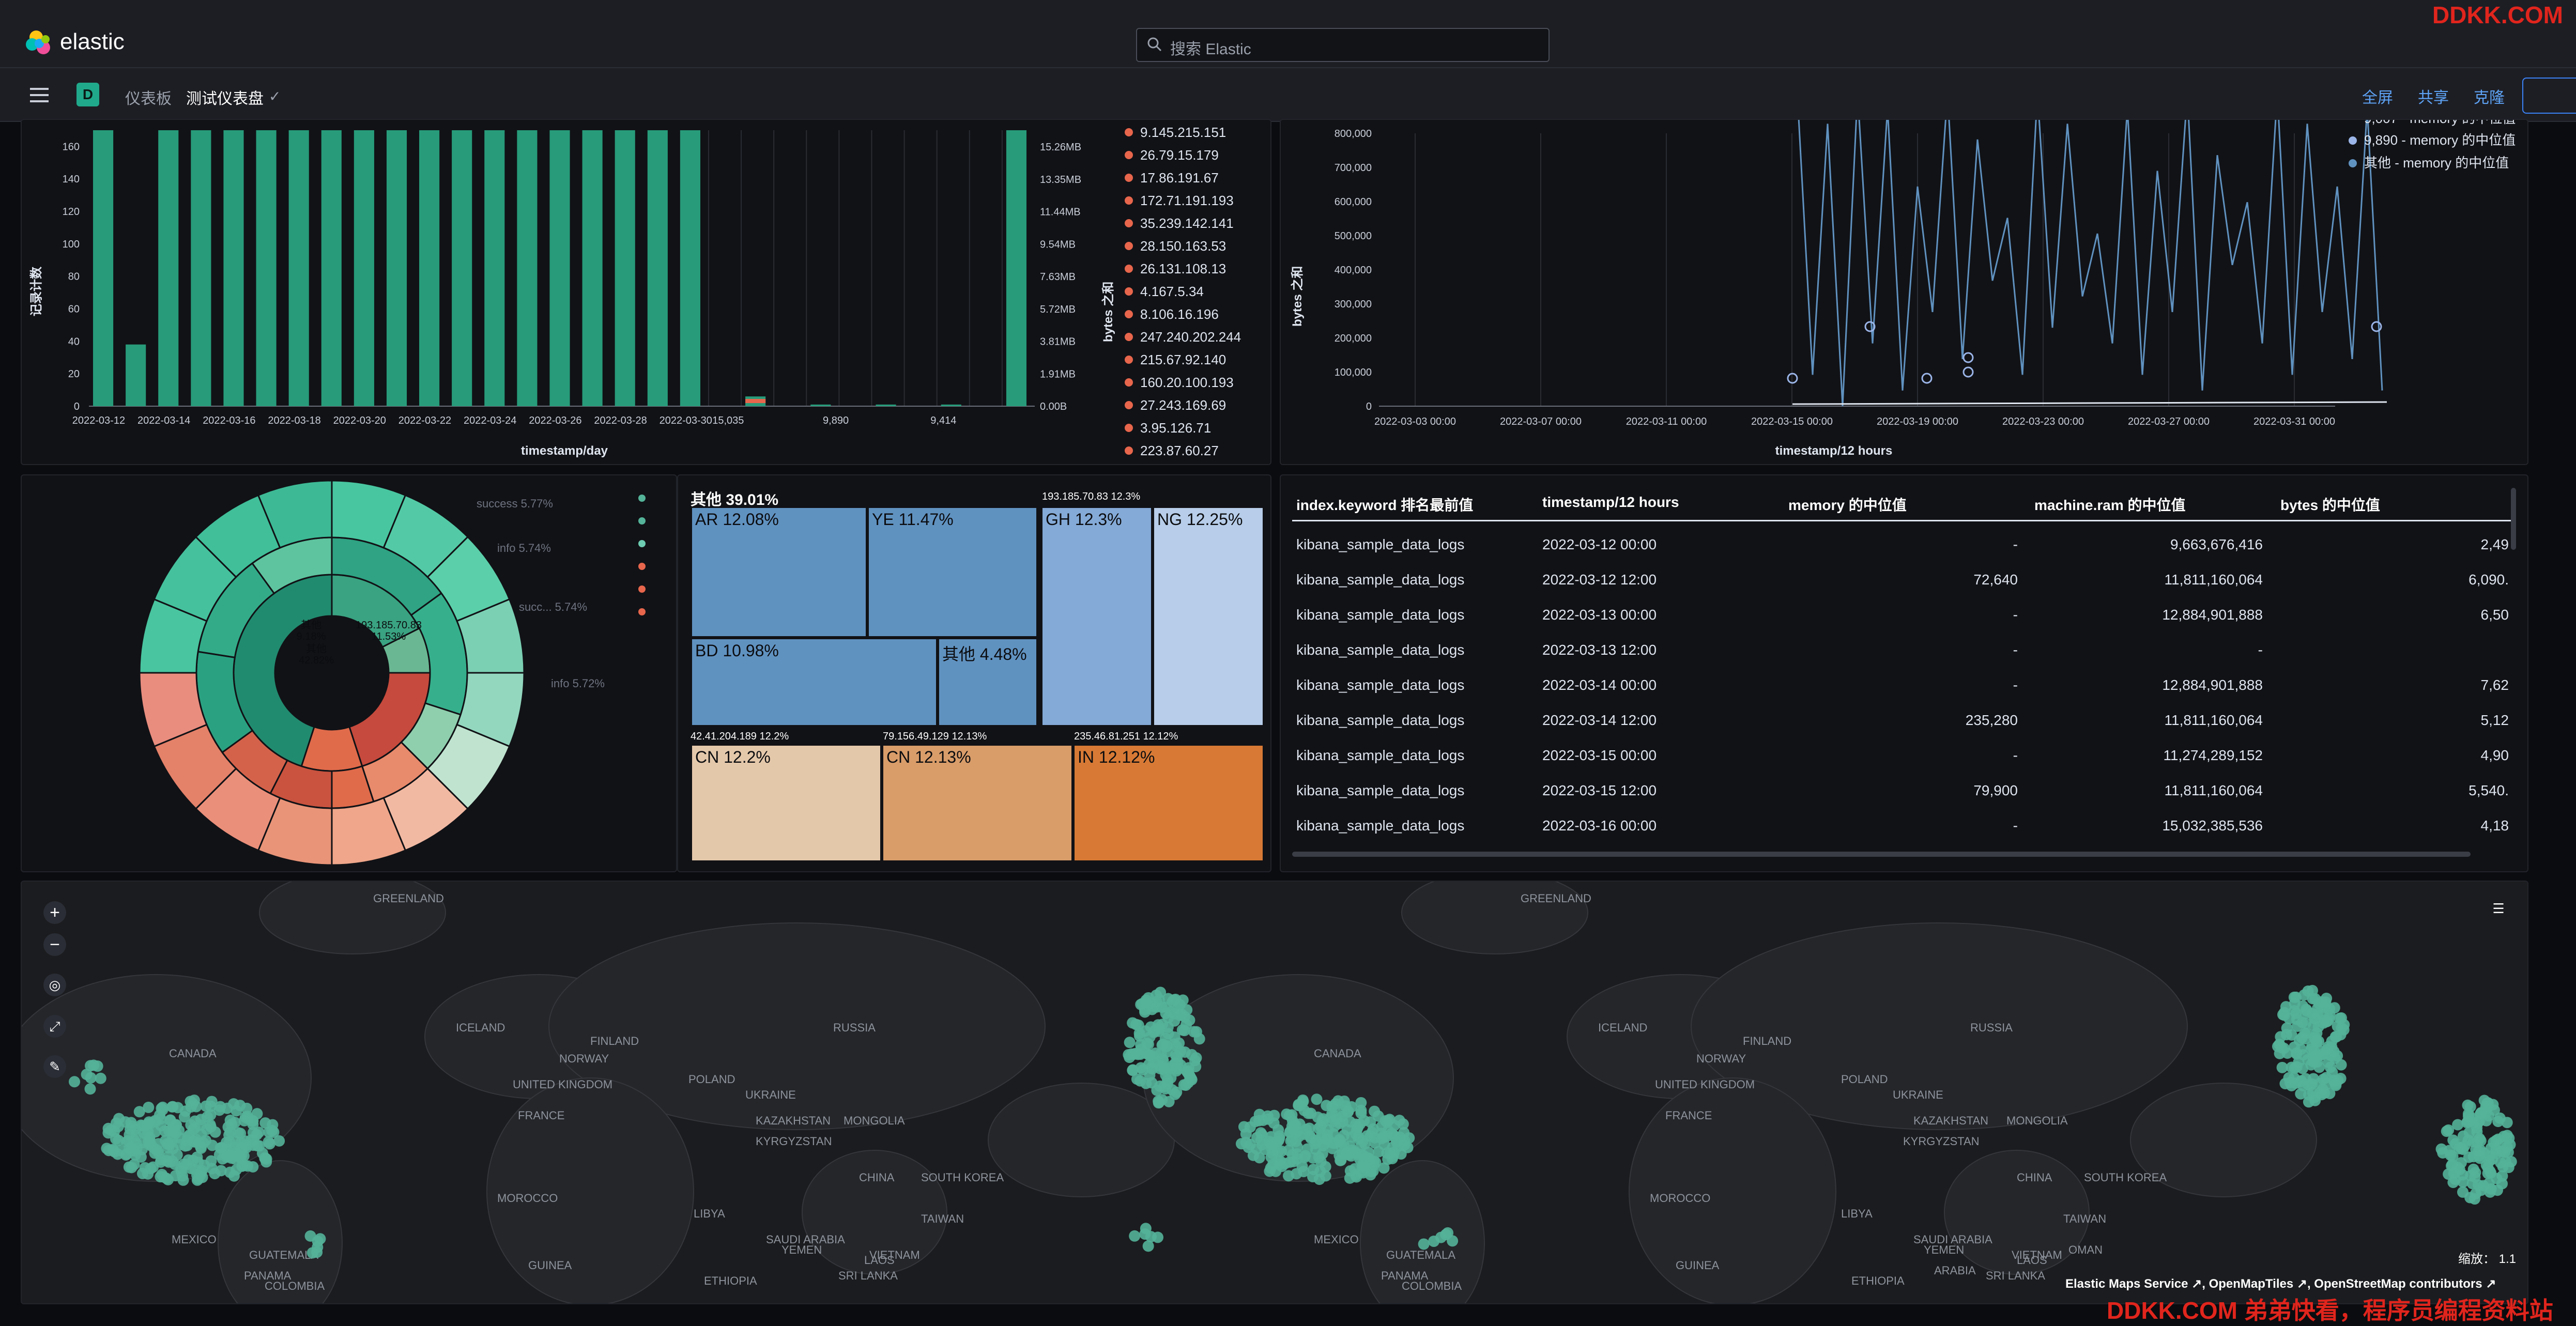  Describe the element at coordinates (1848, 505) in the screenshot. I see `column-header: memory 的中位值` at that location.